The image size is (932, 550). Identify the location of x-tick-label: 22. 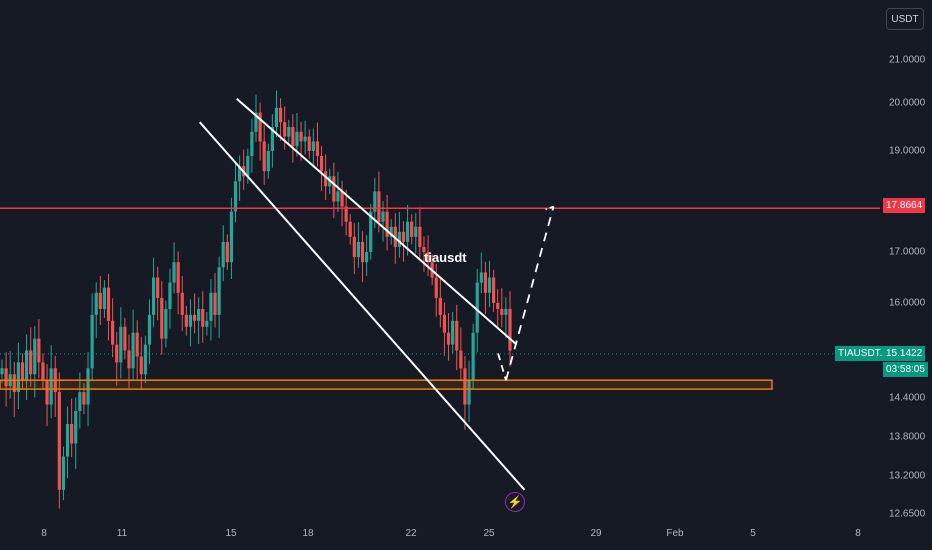
(411, 533).